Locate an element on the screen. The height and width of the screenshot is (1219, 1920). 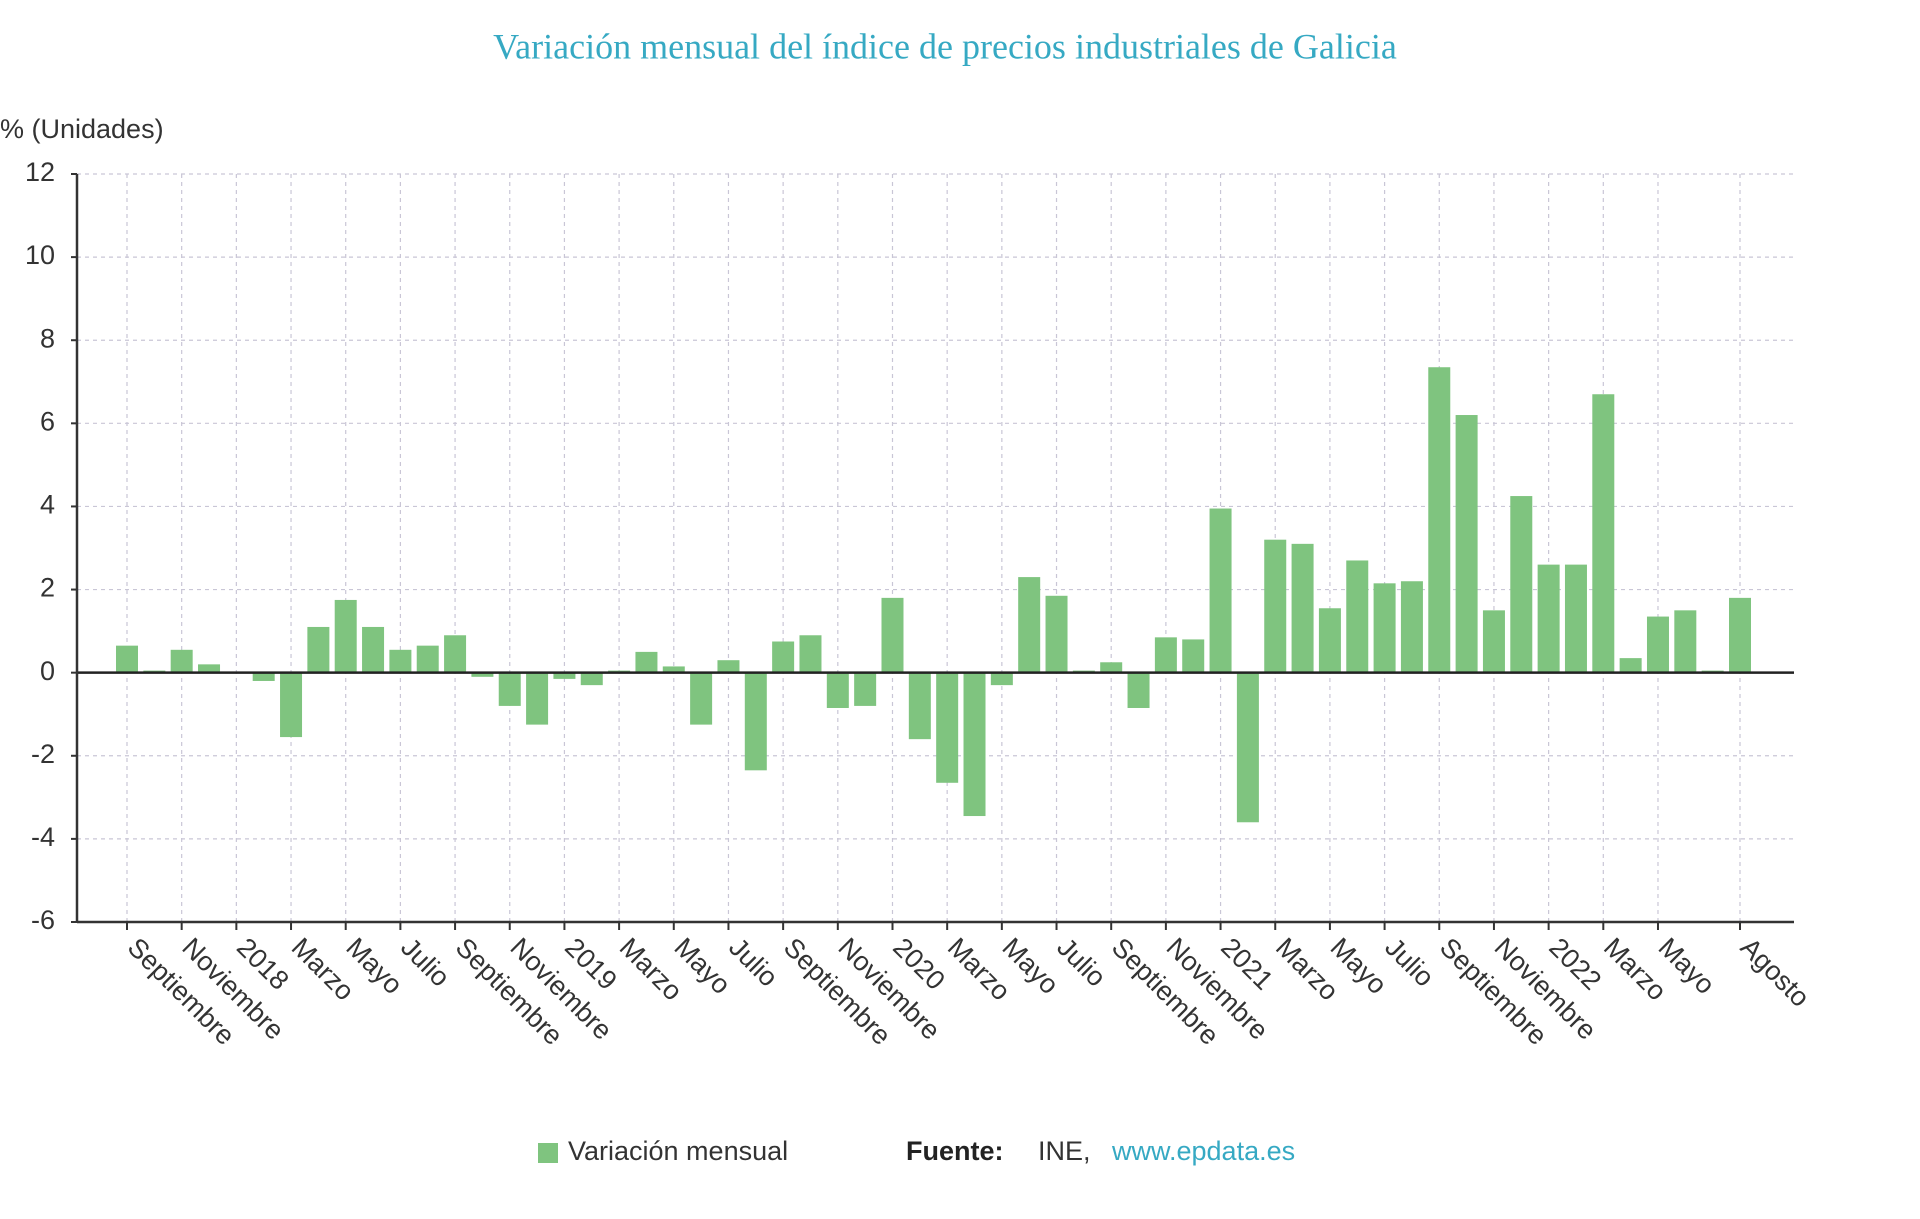
y-tick-label: 0 is located at coordinates (47, 671).